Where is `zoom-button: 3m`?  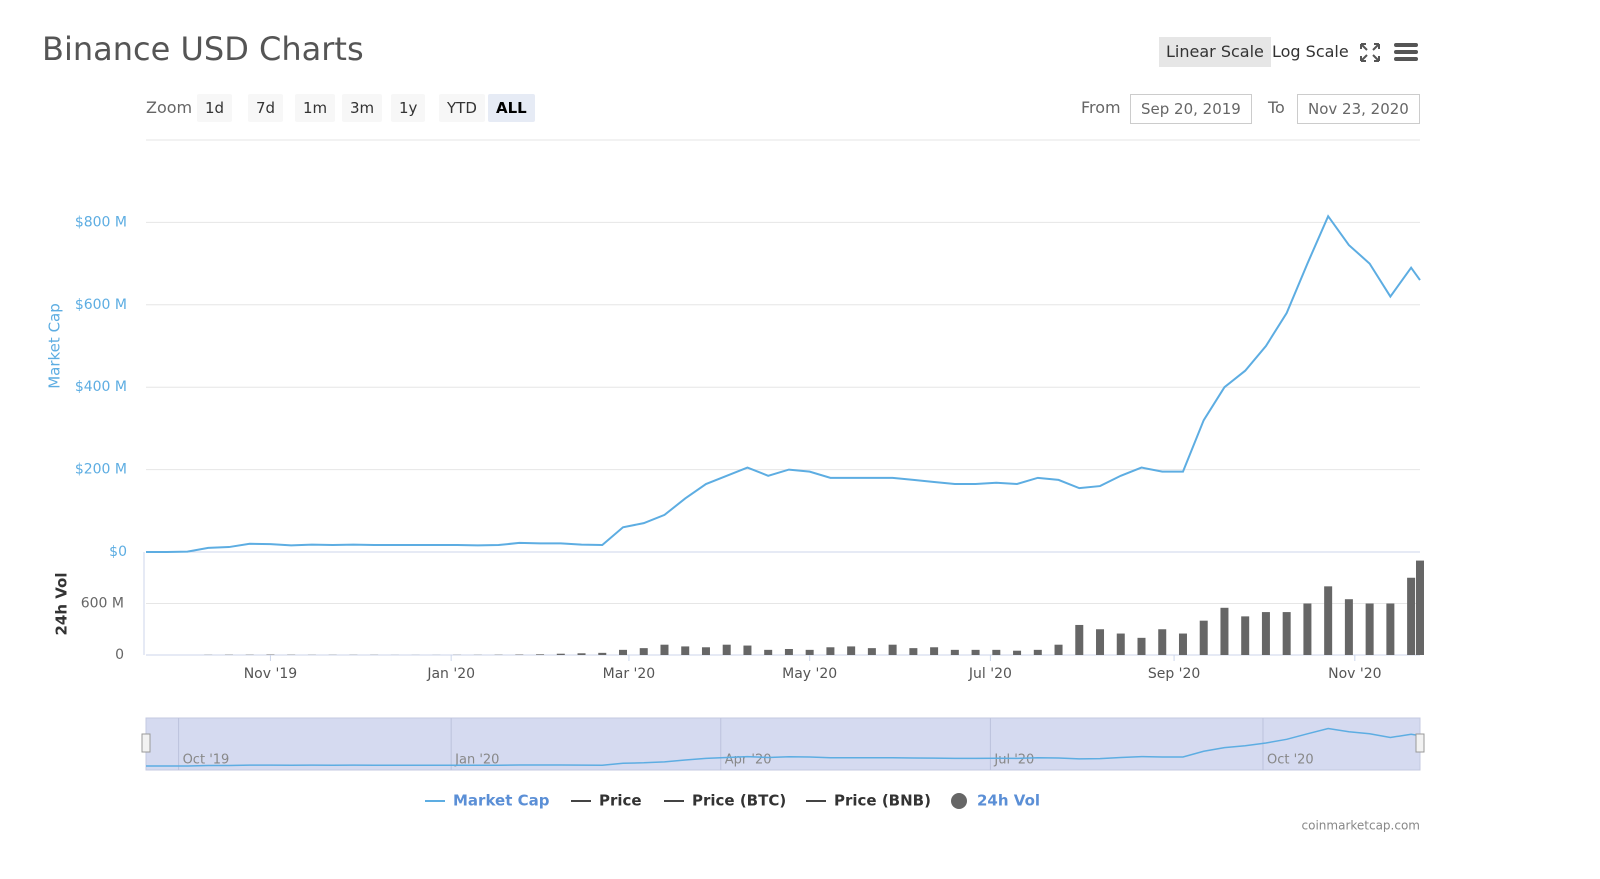
zoom-button: 3m is located at coordinates (362, 108).